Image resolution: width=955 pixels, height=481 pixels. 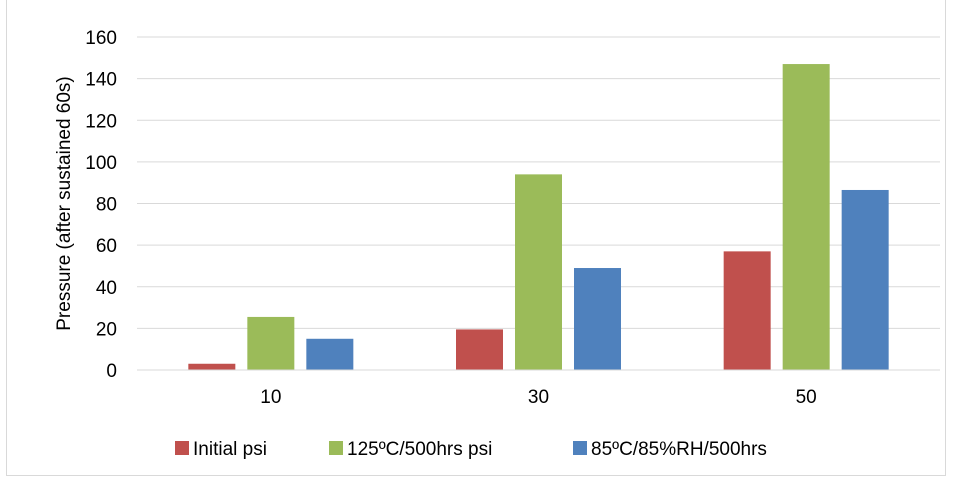 I want to click on x-axis-ticks: 10 30 50, so click(x=538, y=397).